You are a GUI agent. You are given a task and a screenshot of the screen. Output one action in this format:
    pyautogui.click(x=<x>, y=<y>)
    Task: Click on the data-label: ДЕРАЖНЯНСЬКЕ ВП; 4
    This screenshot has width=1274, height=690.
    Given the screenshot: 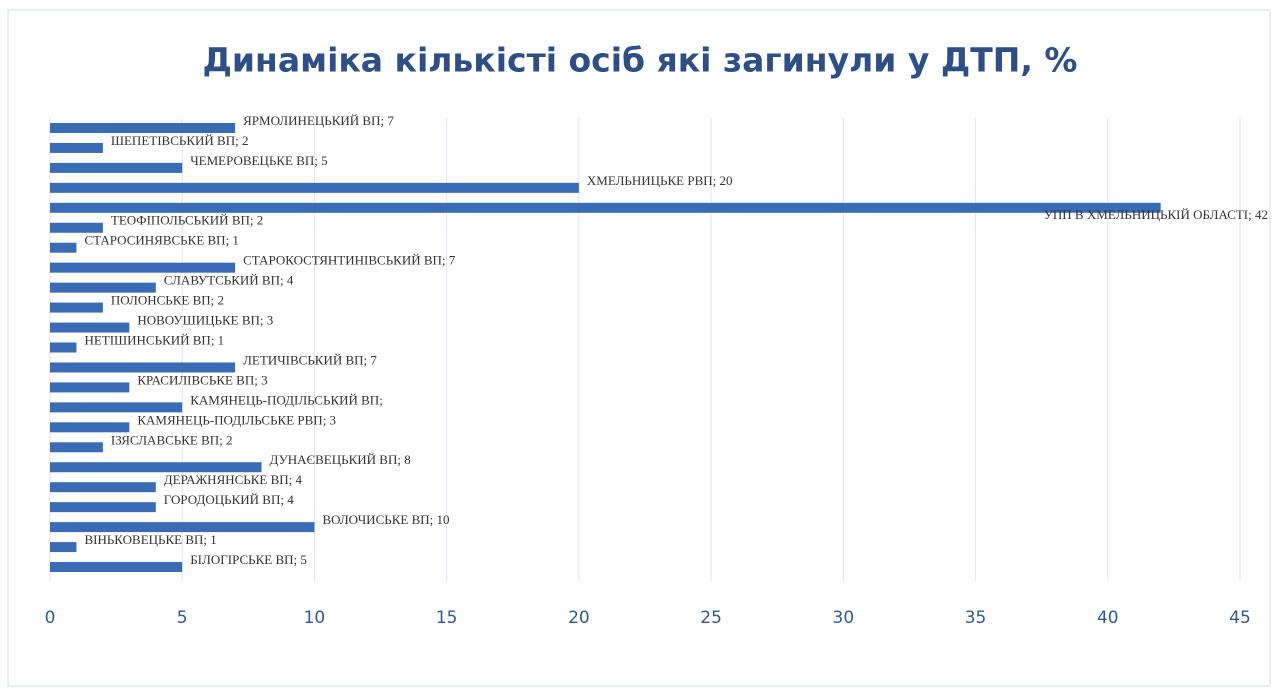 What is the action you would take?
    pyautogui.click(x=233, y=479)
    